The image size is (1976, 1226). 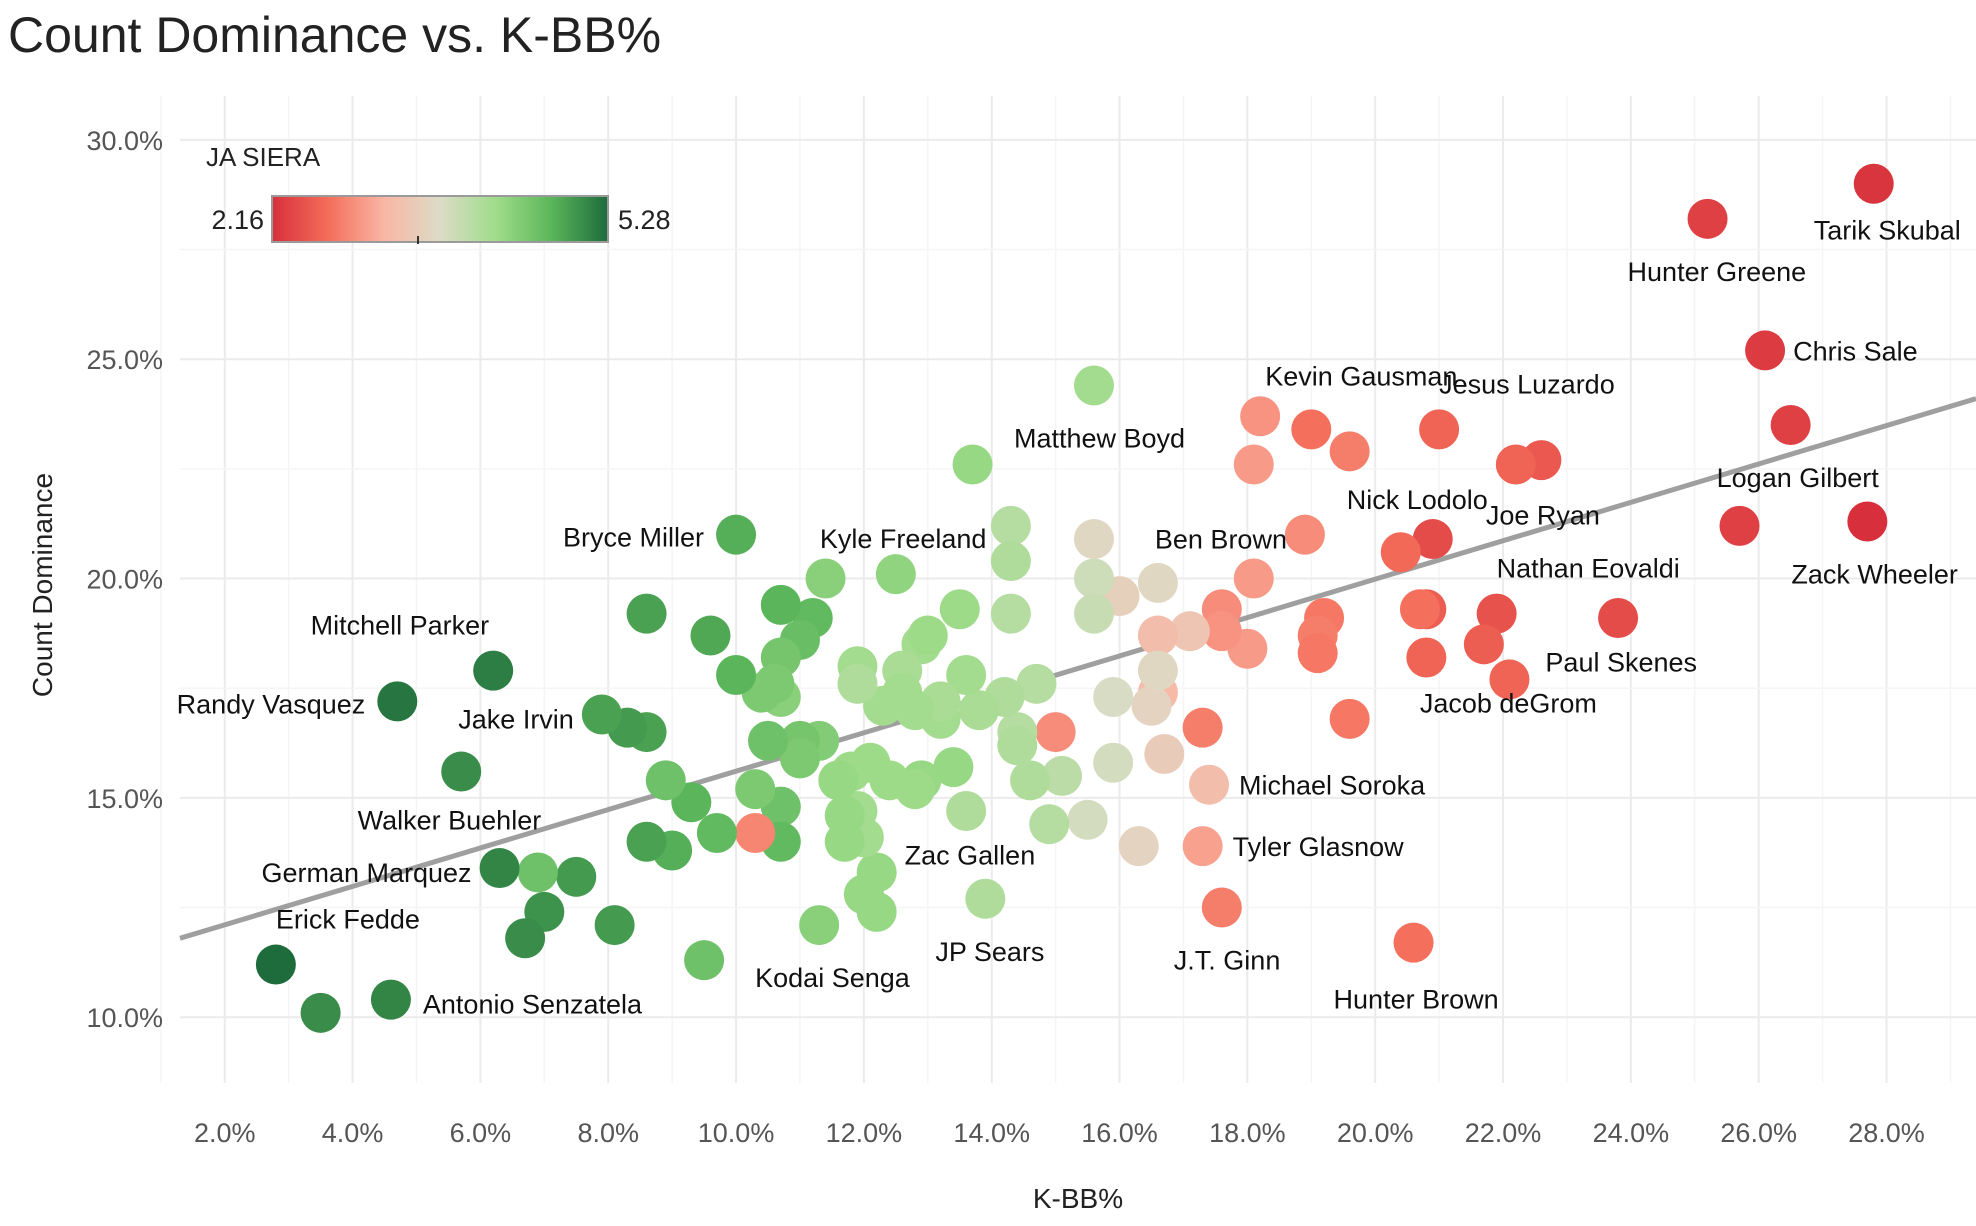 I want to click on y-tick-label: 20.0%, so click(x=124, y=580).